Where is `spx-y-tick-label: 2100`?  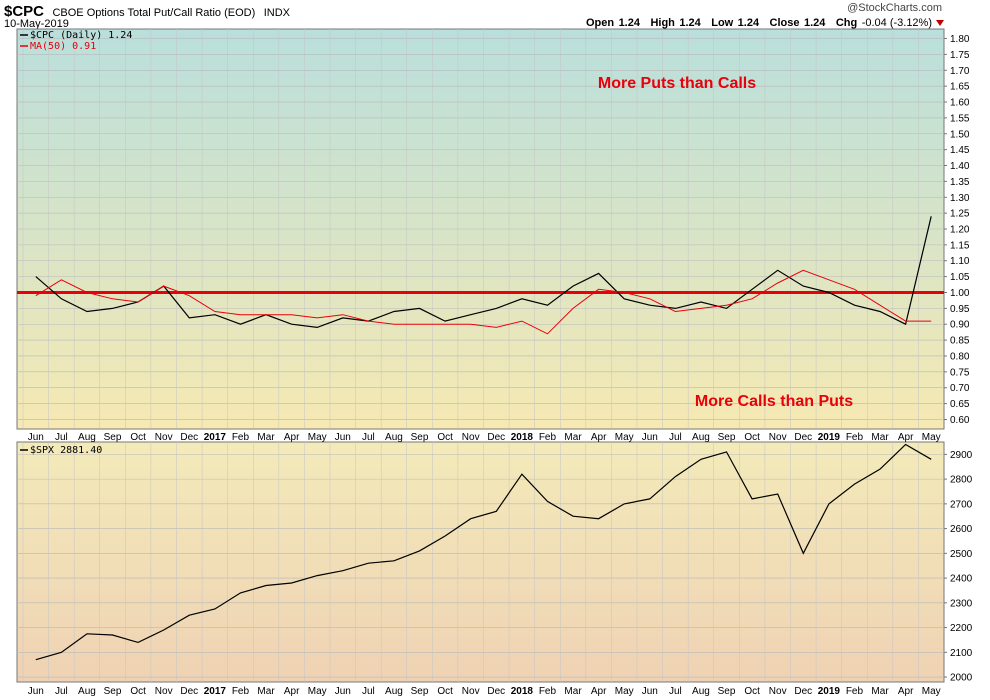 spx-y-tick-label: 2100 is located at coordinates (961, 653).